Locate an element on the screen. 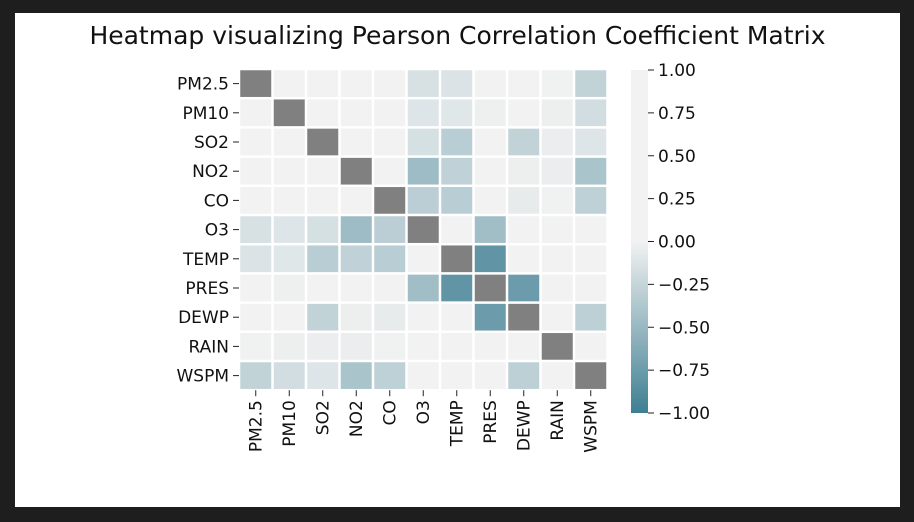  y-tick-label: PM2.5 is located at coordinates (203, 85).